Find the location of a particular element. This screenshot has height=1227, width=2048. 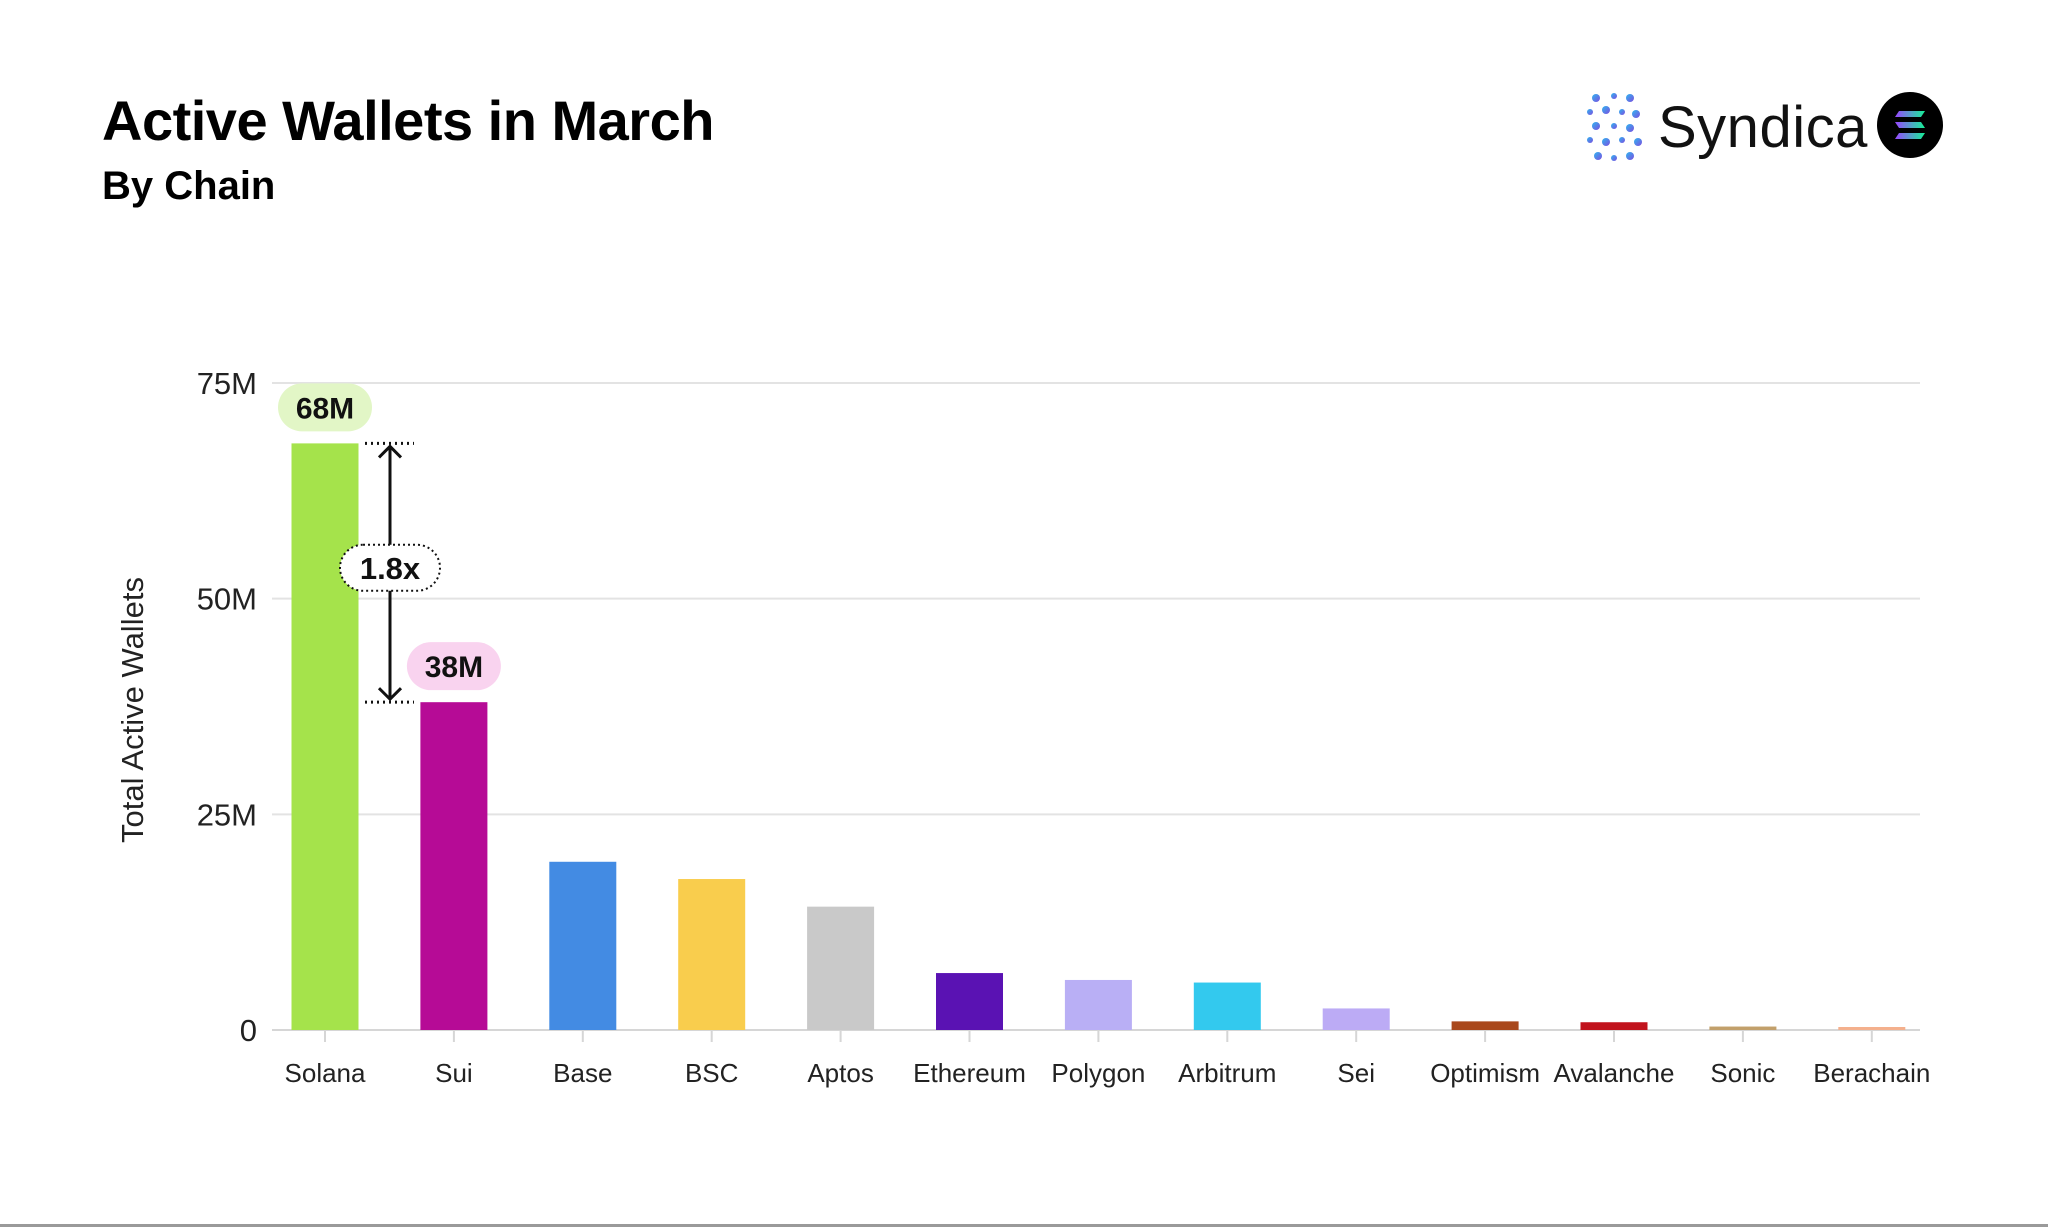

bar-bsc is located at coordinates (712, 954).